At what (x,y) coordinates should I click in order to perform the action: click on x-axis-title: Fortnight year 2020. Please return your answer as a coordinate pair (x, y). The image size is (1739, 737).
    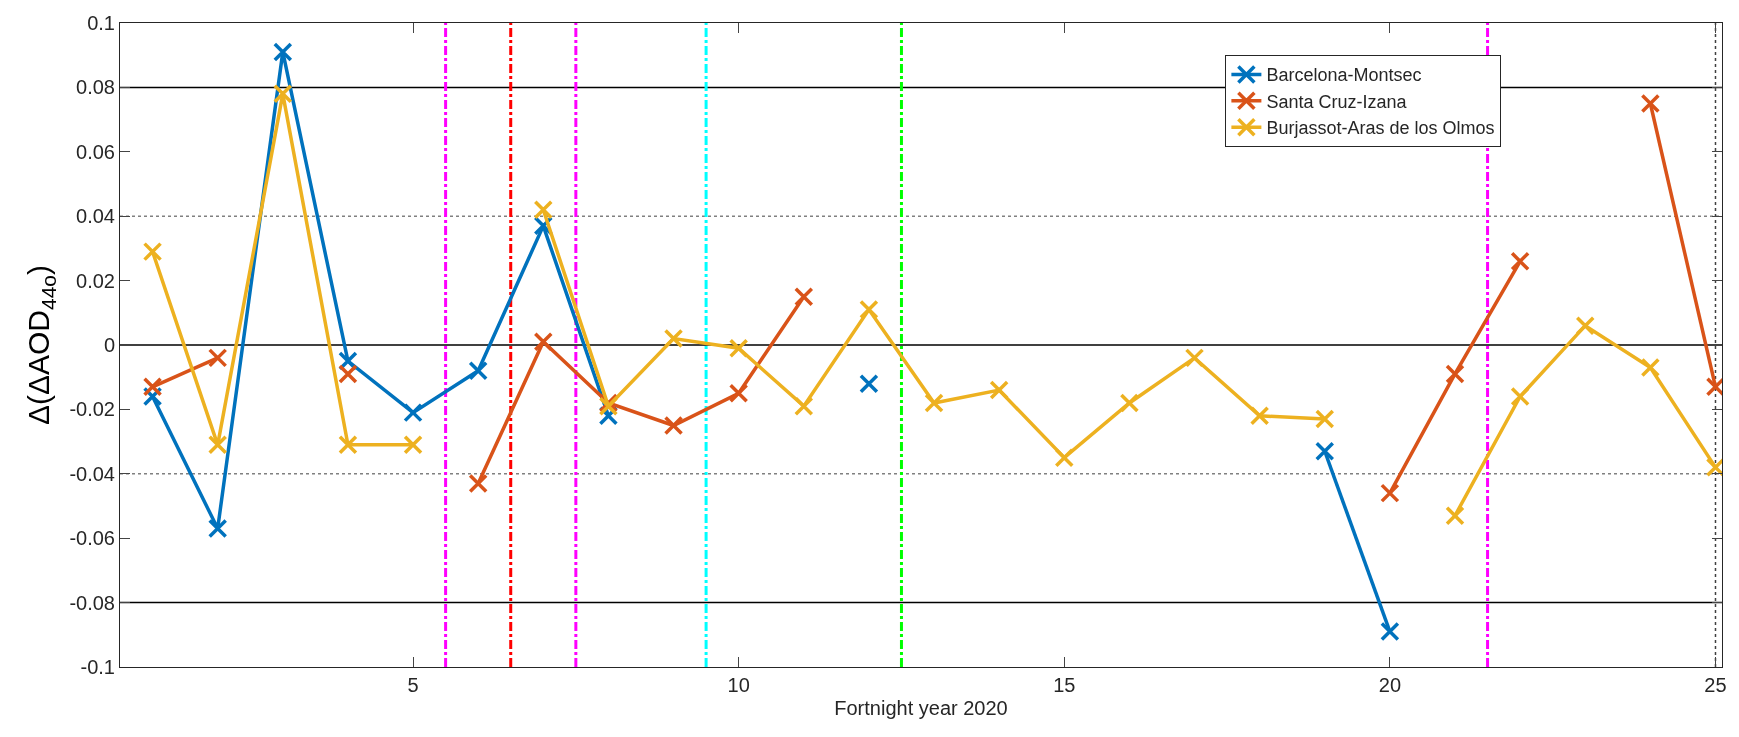
    Looking at the image, I should click on (921, 707).